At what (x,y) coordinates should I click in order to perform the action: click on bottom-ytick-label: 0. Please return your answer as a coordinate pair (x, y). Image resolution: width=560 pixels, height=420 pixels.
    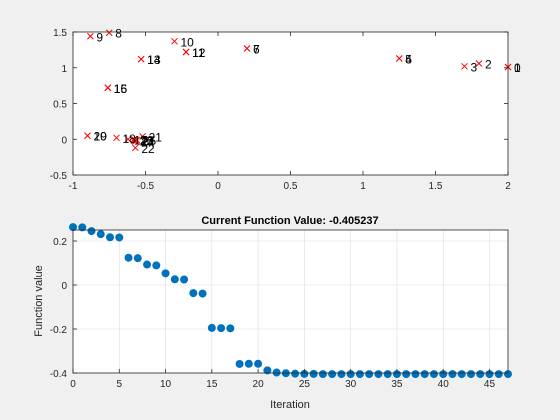
    Looking at the image, I should click on (64, 286).